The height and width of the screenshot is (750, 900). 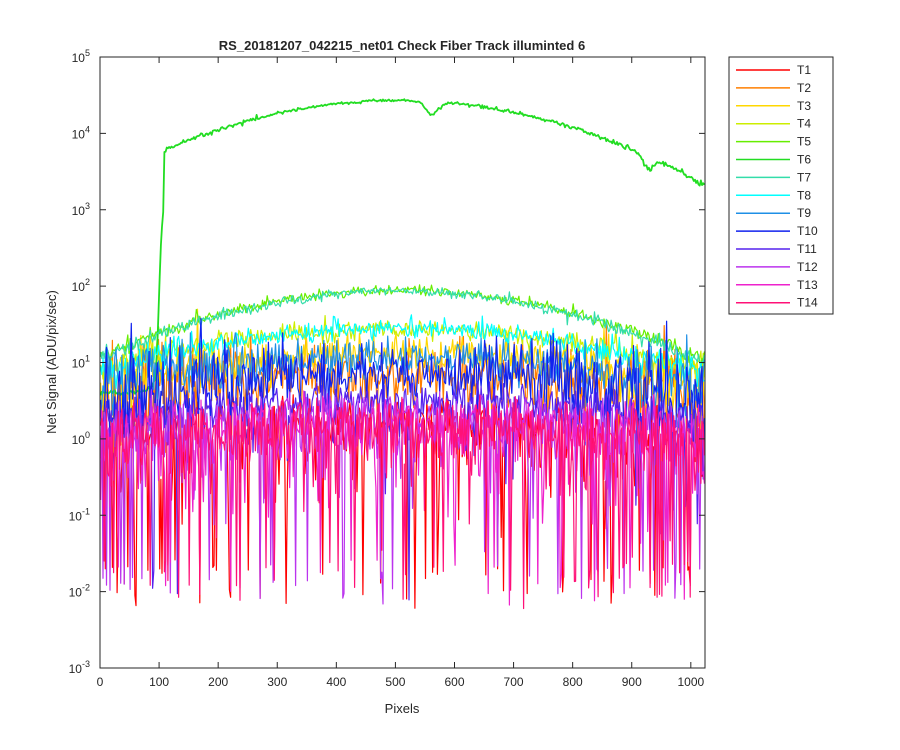 What do you see at coordinates (86, 511) in the screenshot?
I see `y-tick-exponent: -1` at bounding box center [86, 511].